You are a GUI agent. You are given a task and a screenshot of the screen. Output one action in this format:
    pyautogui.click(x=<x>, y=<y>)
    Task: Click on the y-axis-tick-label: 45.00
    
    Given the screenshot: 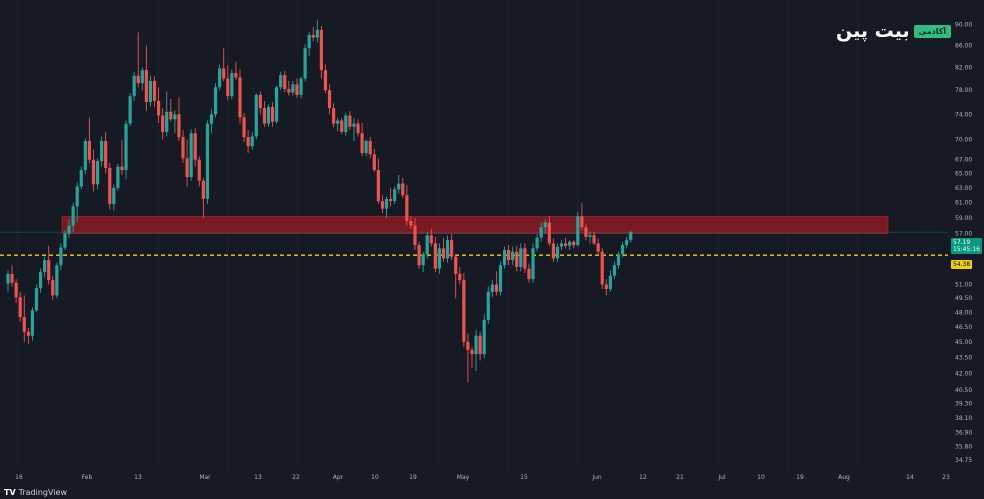 What is the action you would take?
    pyautogui.click(x=963, y=342)
    